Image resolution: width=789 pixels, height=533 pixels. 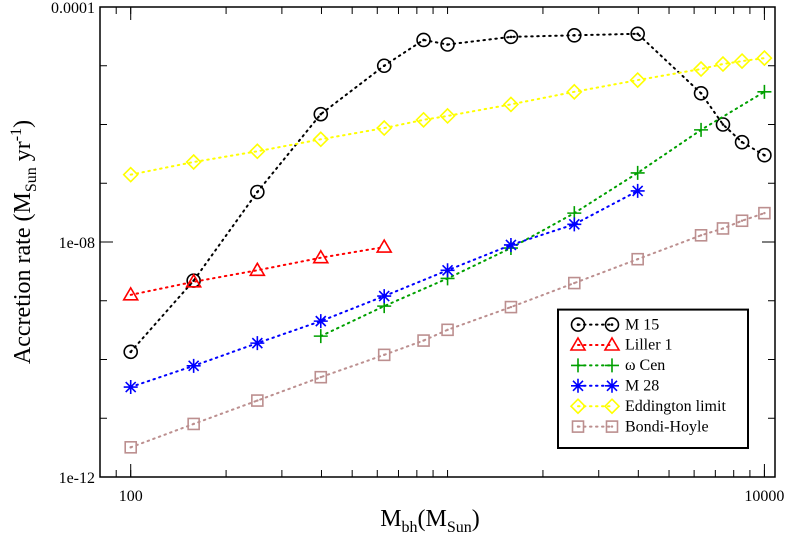 I want to click on legend-label: ω Cen, so click(x=645, y=365).